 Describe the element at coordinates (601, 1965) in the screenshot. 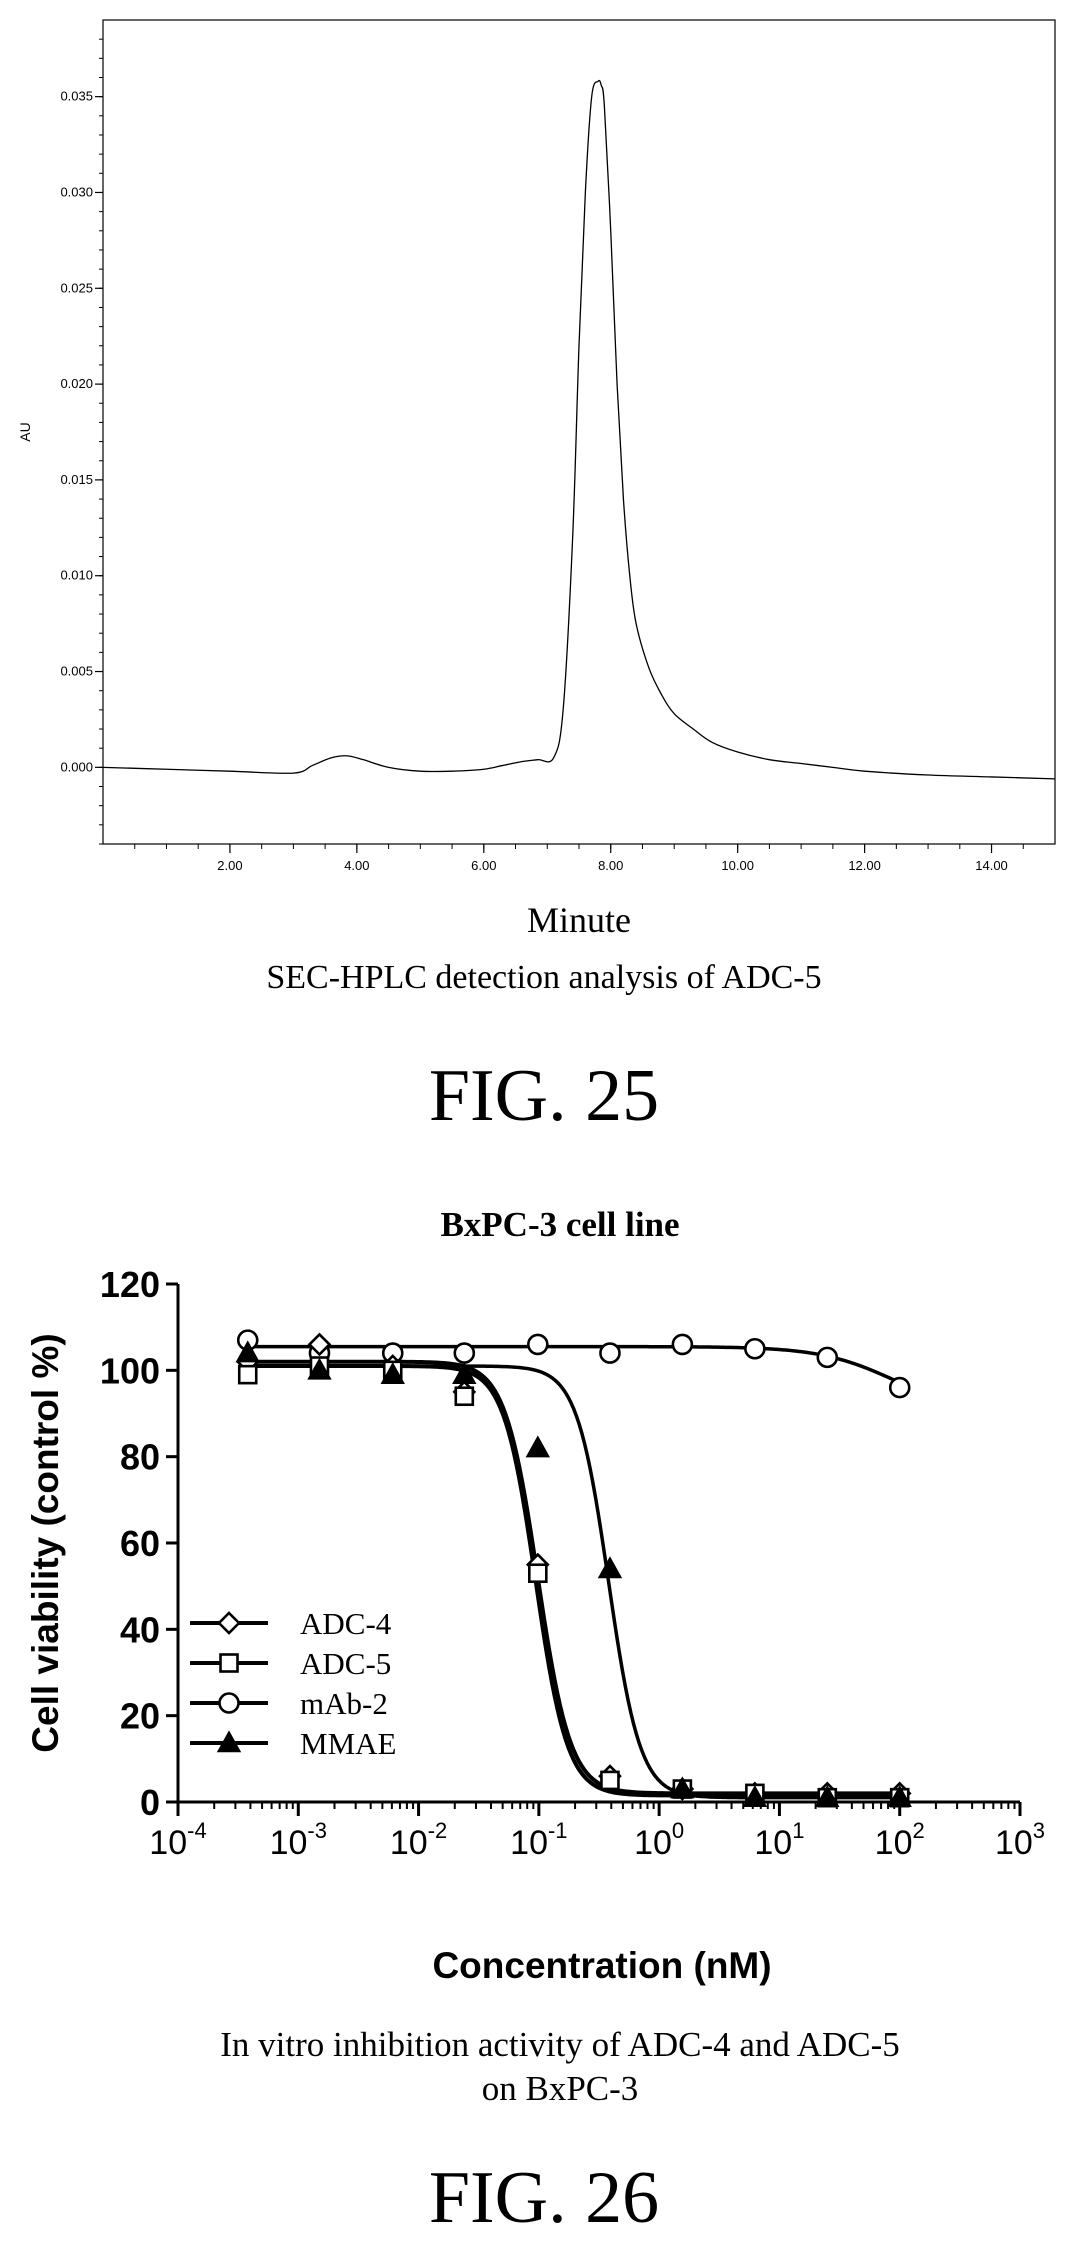

I see `chart2-x-axis-label: Concentration (nM)` at that location.